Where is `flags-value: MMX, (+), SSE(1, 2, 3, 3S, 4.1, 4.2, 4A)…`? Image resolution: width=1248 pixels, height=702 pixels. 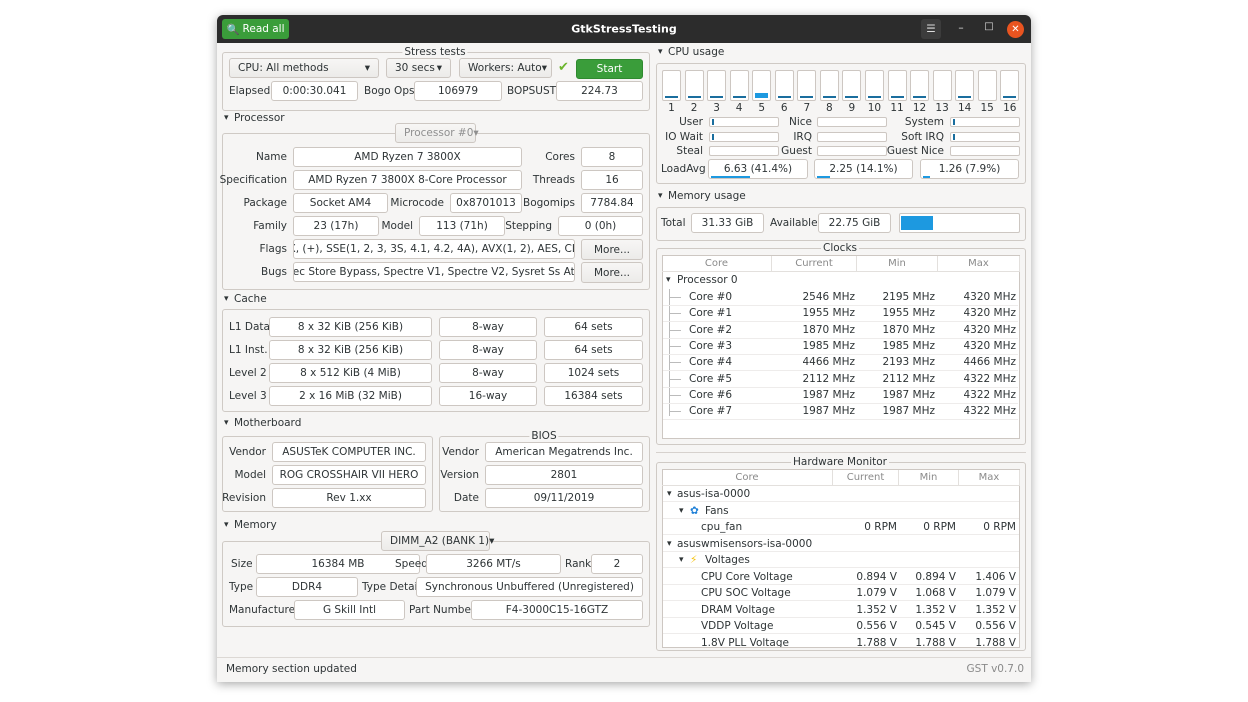
flags-value: MMX, (+), SSE(1, 2, 3, 3S, 4.1, 4.2, 4A)… is located at coordinates (434, 249).